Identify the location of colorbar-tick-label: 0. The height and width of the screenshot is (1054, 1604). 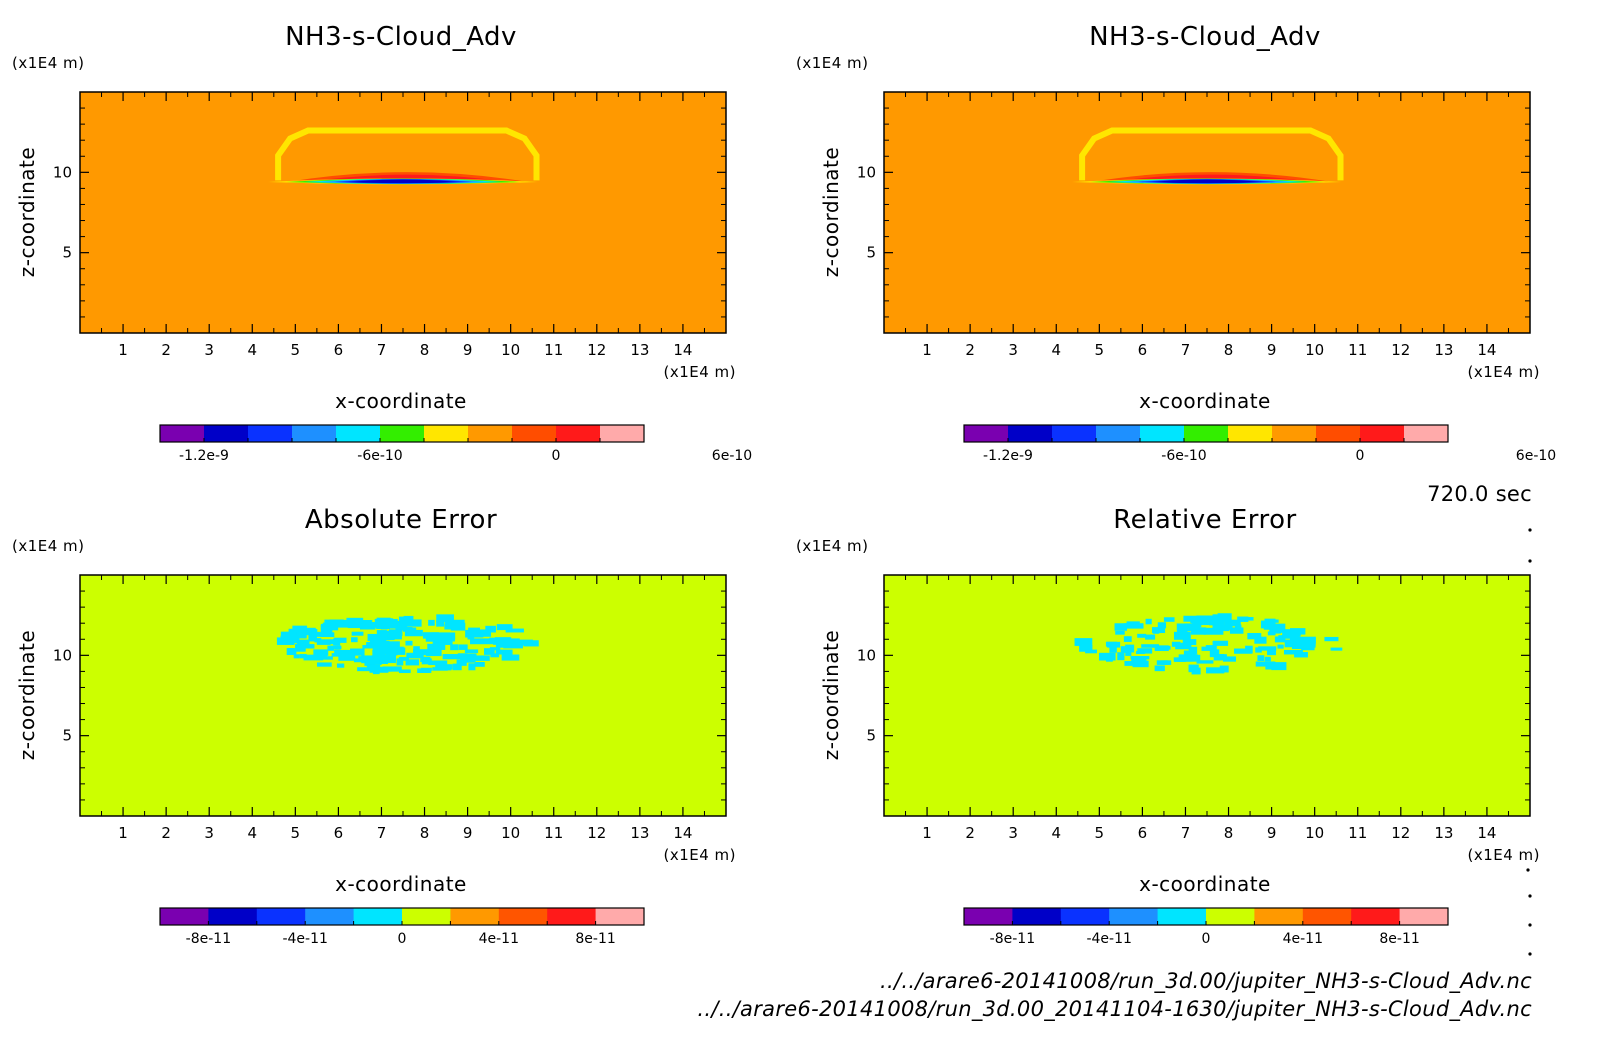
(556, 456).